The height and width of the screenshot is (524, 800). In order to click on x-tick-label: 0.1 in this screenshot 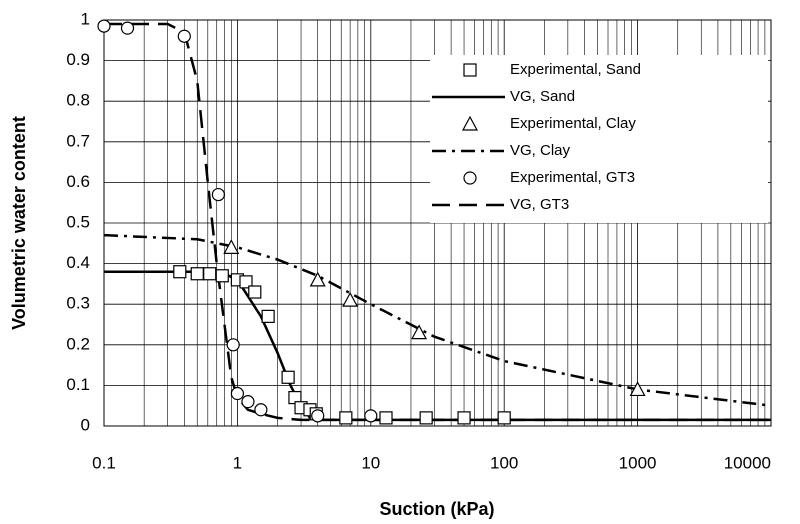, I will do `click(104, 462)`.